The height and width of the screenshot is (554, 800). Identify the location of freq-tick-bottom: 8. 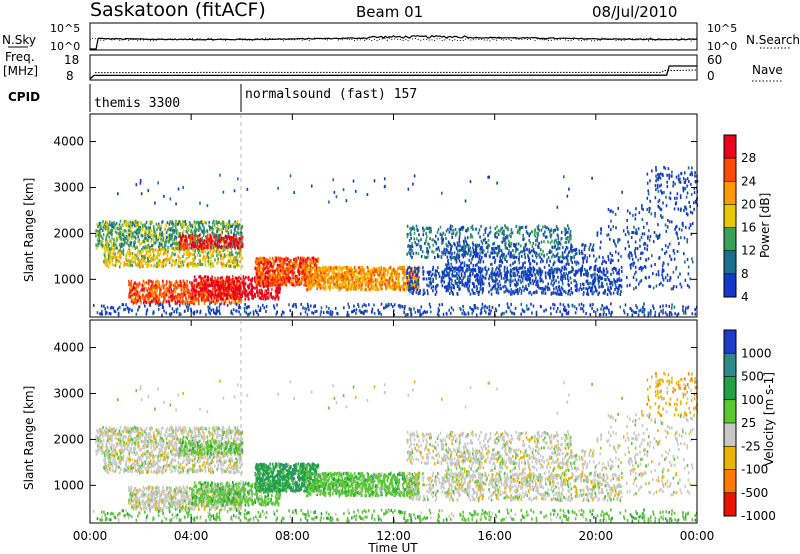
(70, 76).